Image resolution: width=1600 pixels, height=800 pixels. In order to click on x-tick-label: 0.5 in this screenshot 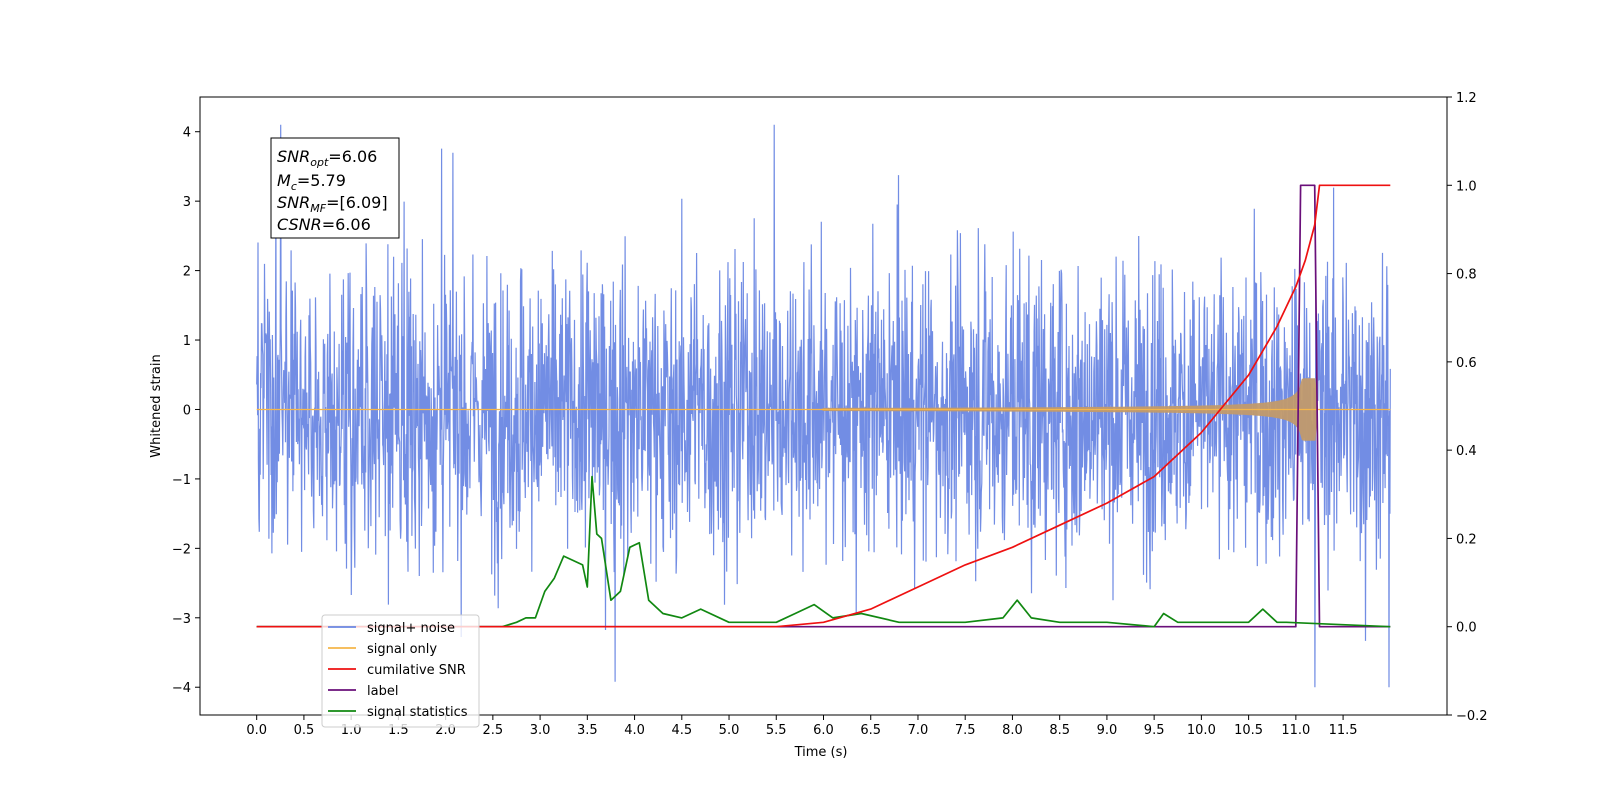, I will do `click(304, 730)`.